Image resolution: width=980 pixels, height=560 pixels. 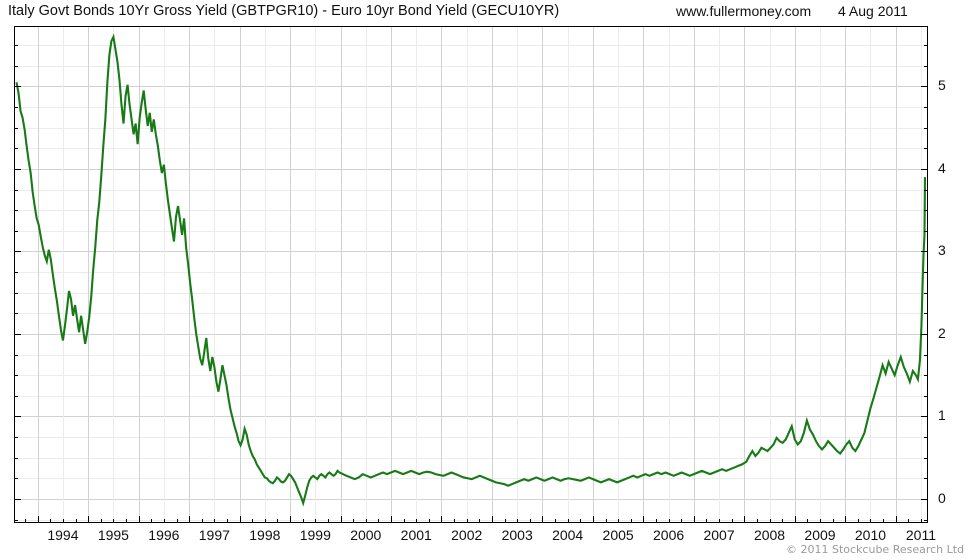 I want to click on x-axis-tick-label: 1996, so click(x=164, y=535).